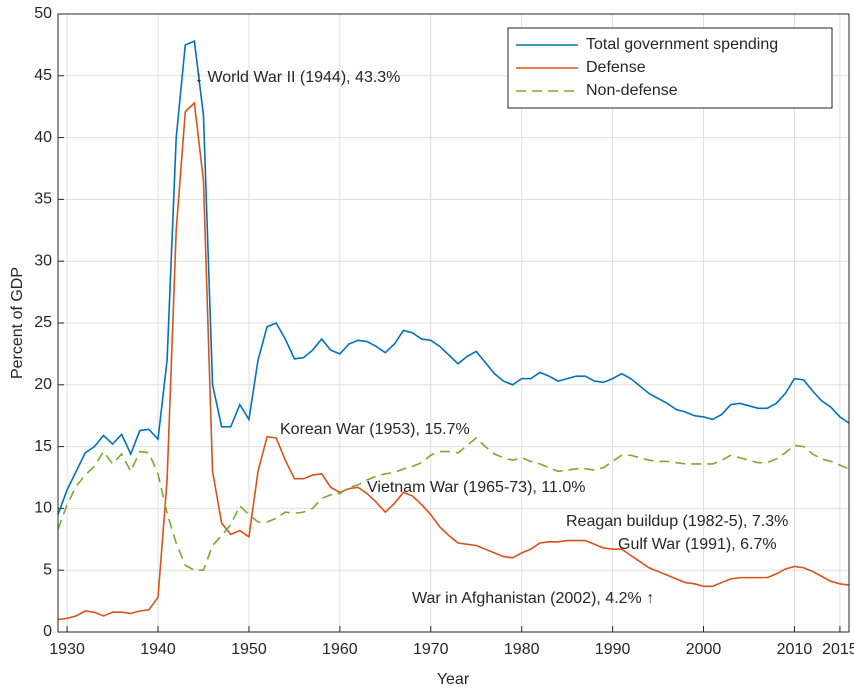 The height and width of the screenshot is (692, 854). What do you see at coordinates (43, 199) in the screenshot?
I see `y-tick-label: 35` at bounding box center [43, 199].